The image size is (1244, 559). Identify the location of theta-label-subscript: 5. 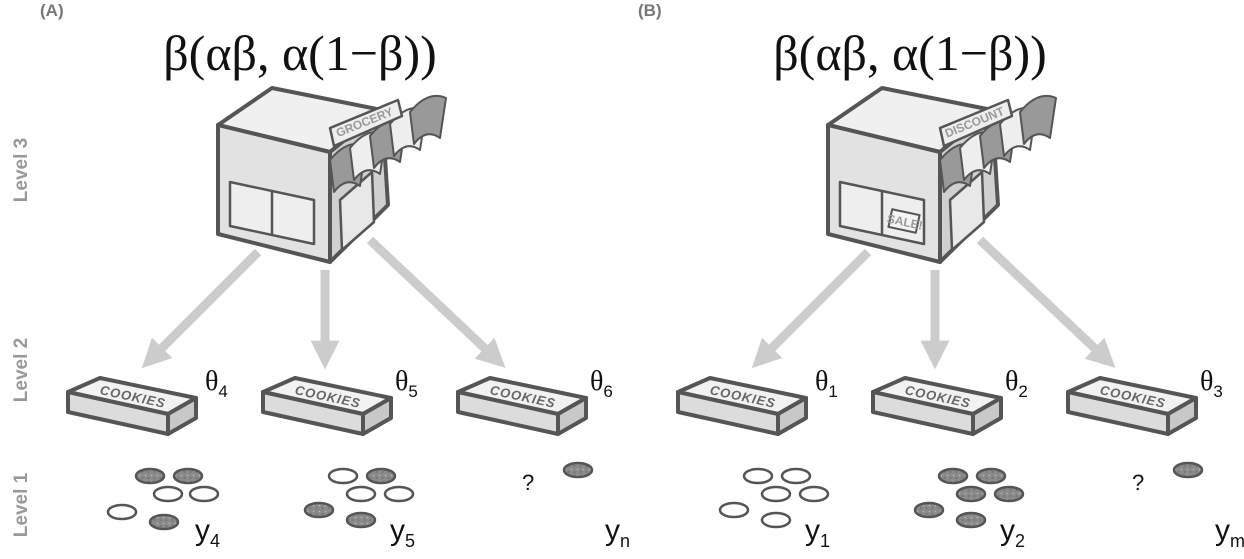
(412, 391).